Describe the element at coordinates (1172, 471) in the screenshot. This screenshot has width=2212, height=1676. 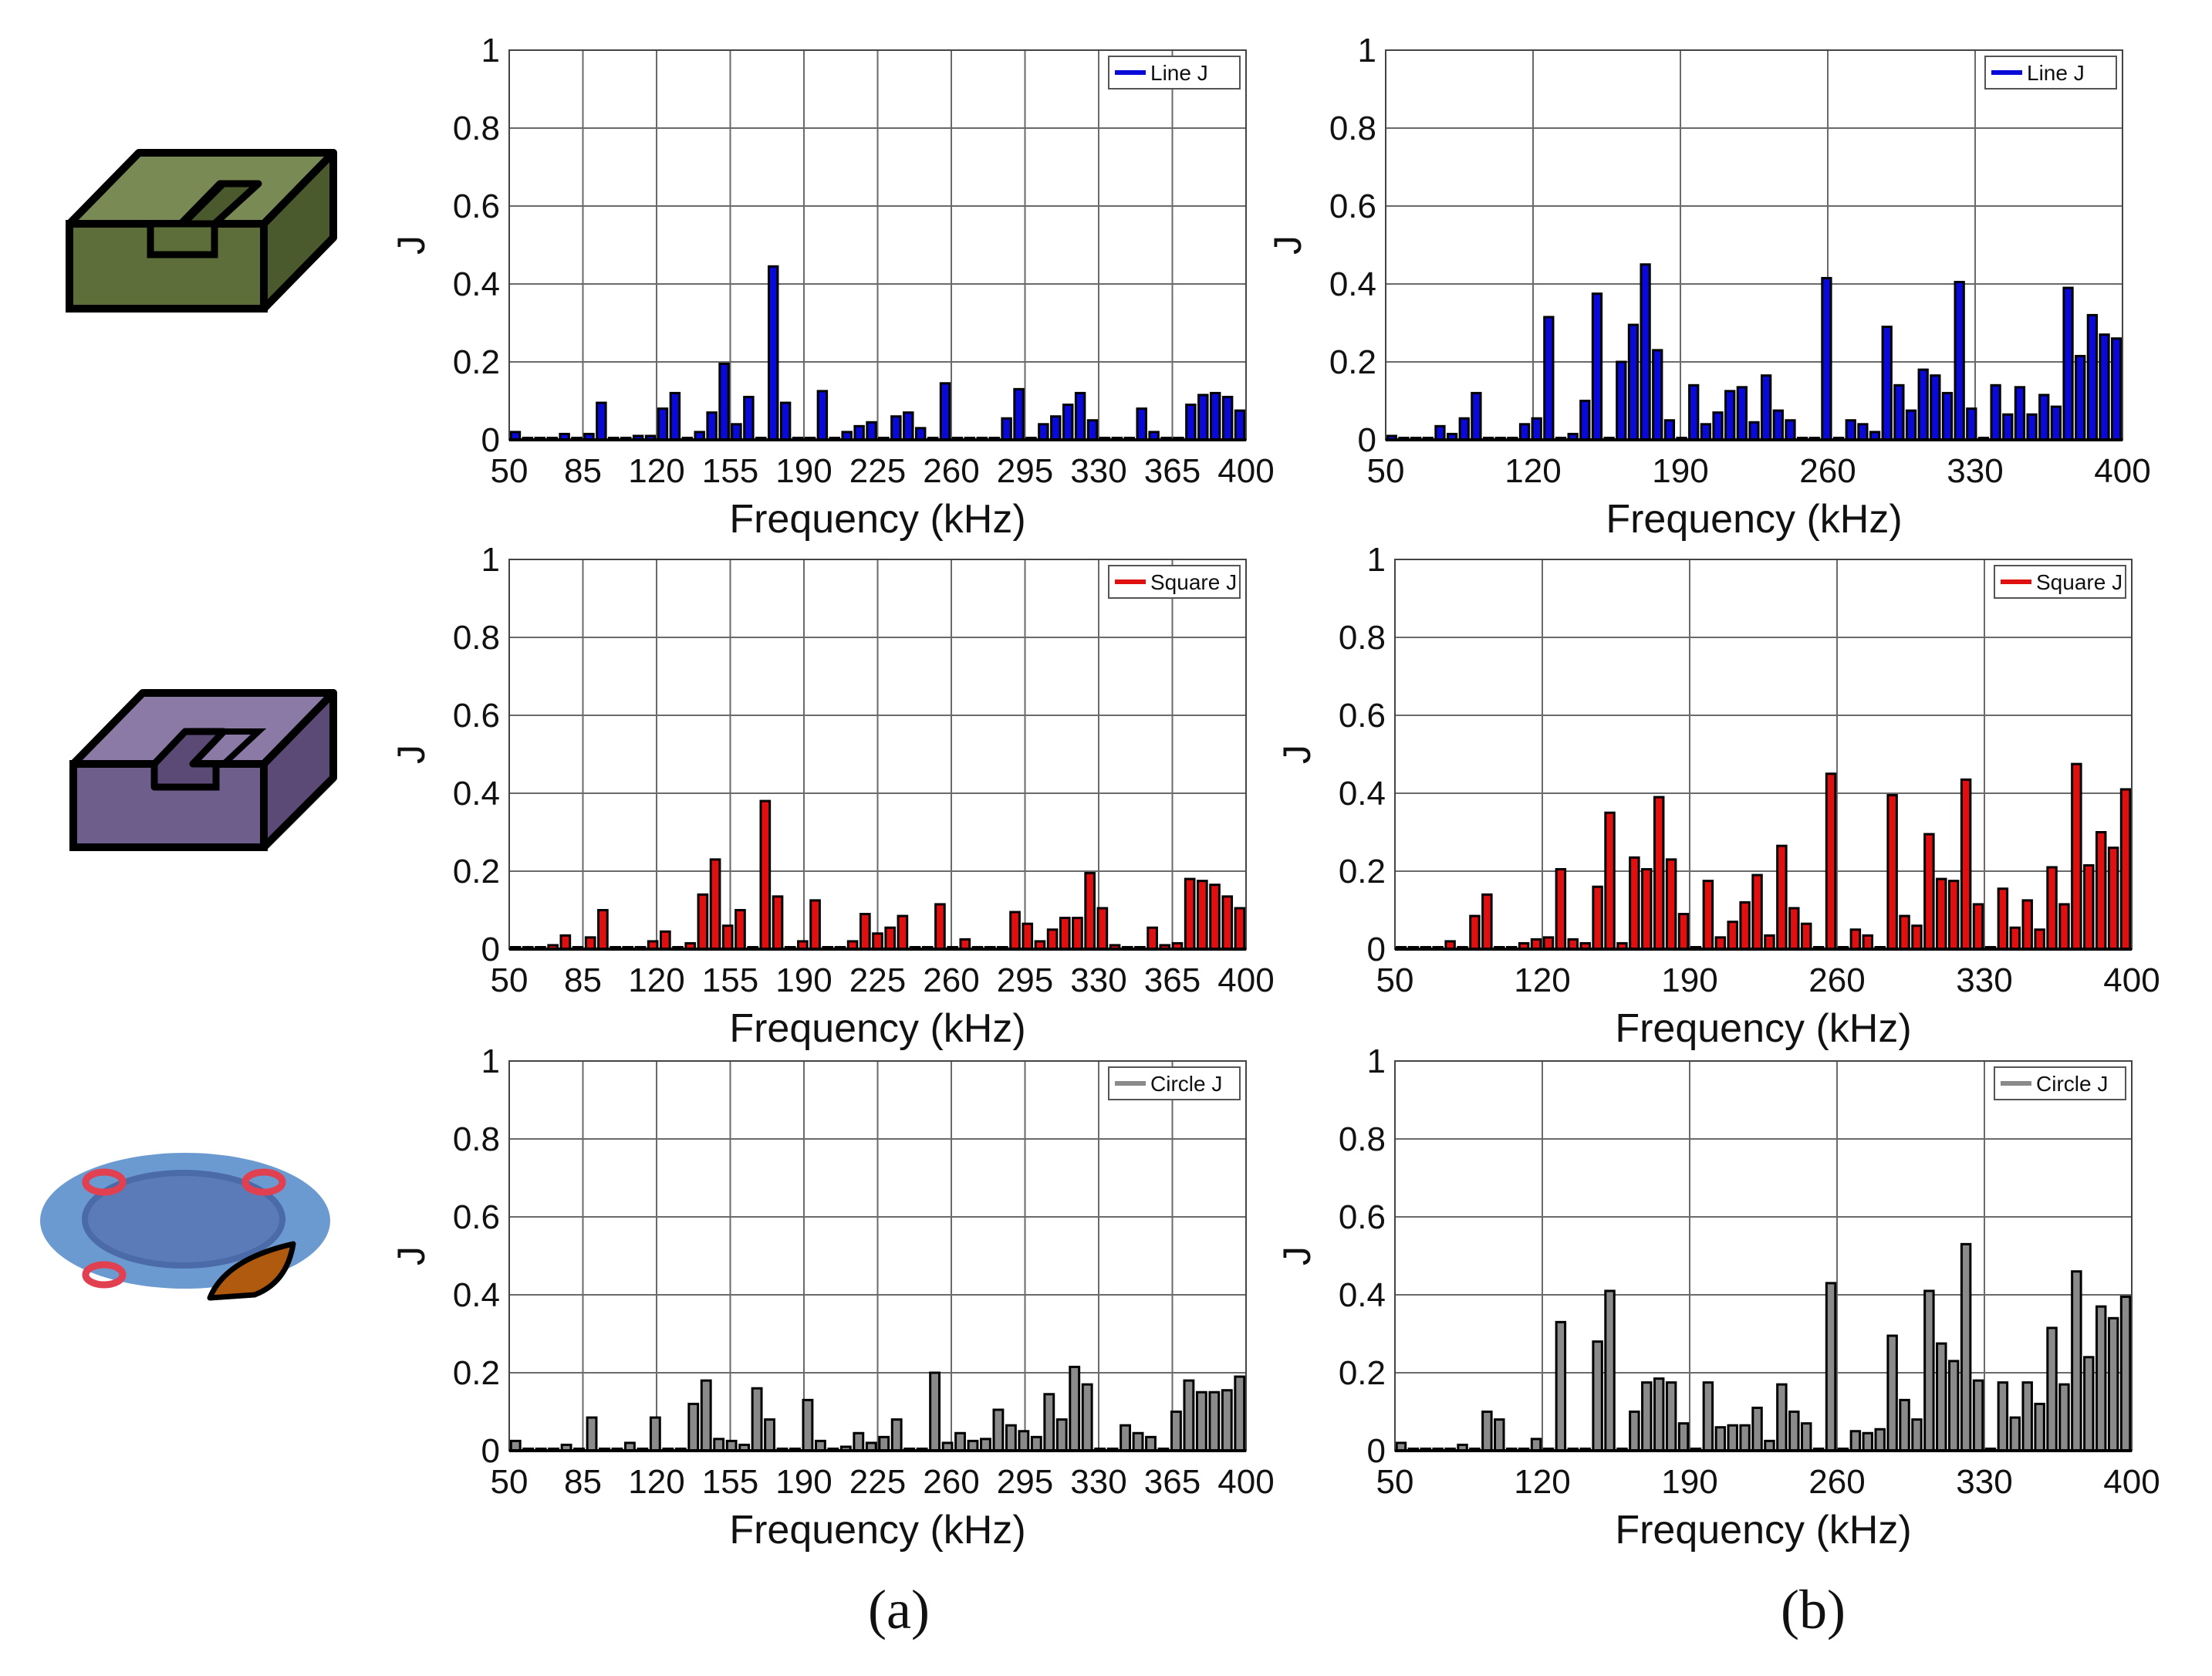
I see `x-tick-label: 365` at that location.